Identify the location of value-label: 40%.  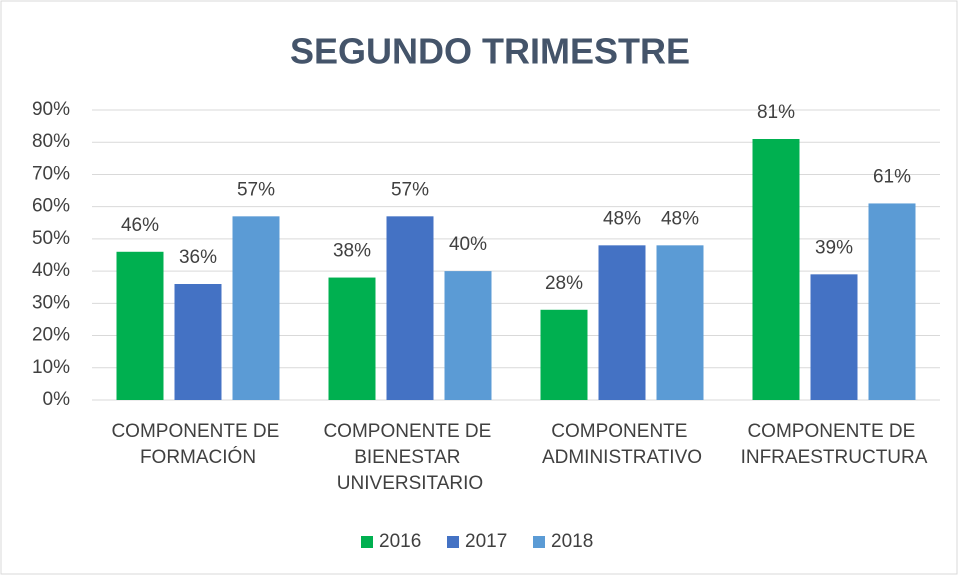
(468, 244).